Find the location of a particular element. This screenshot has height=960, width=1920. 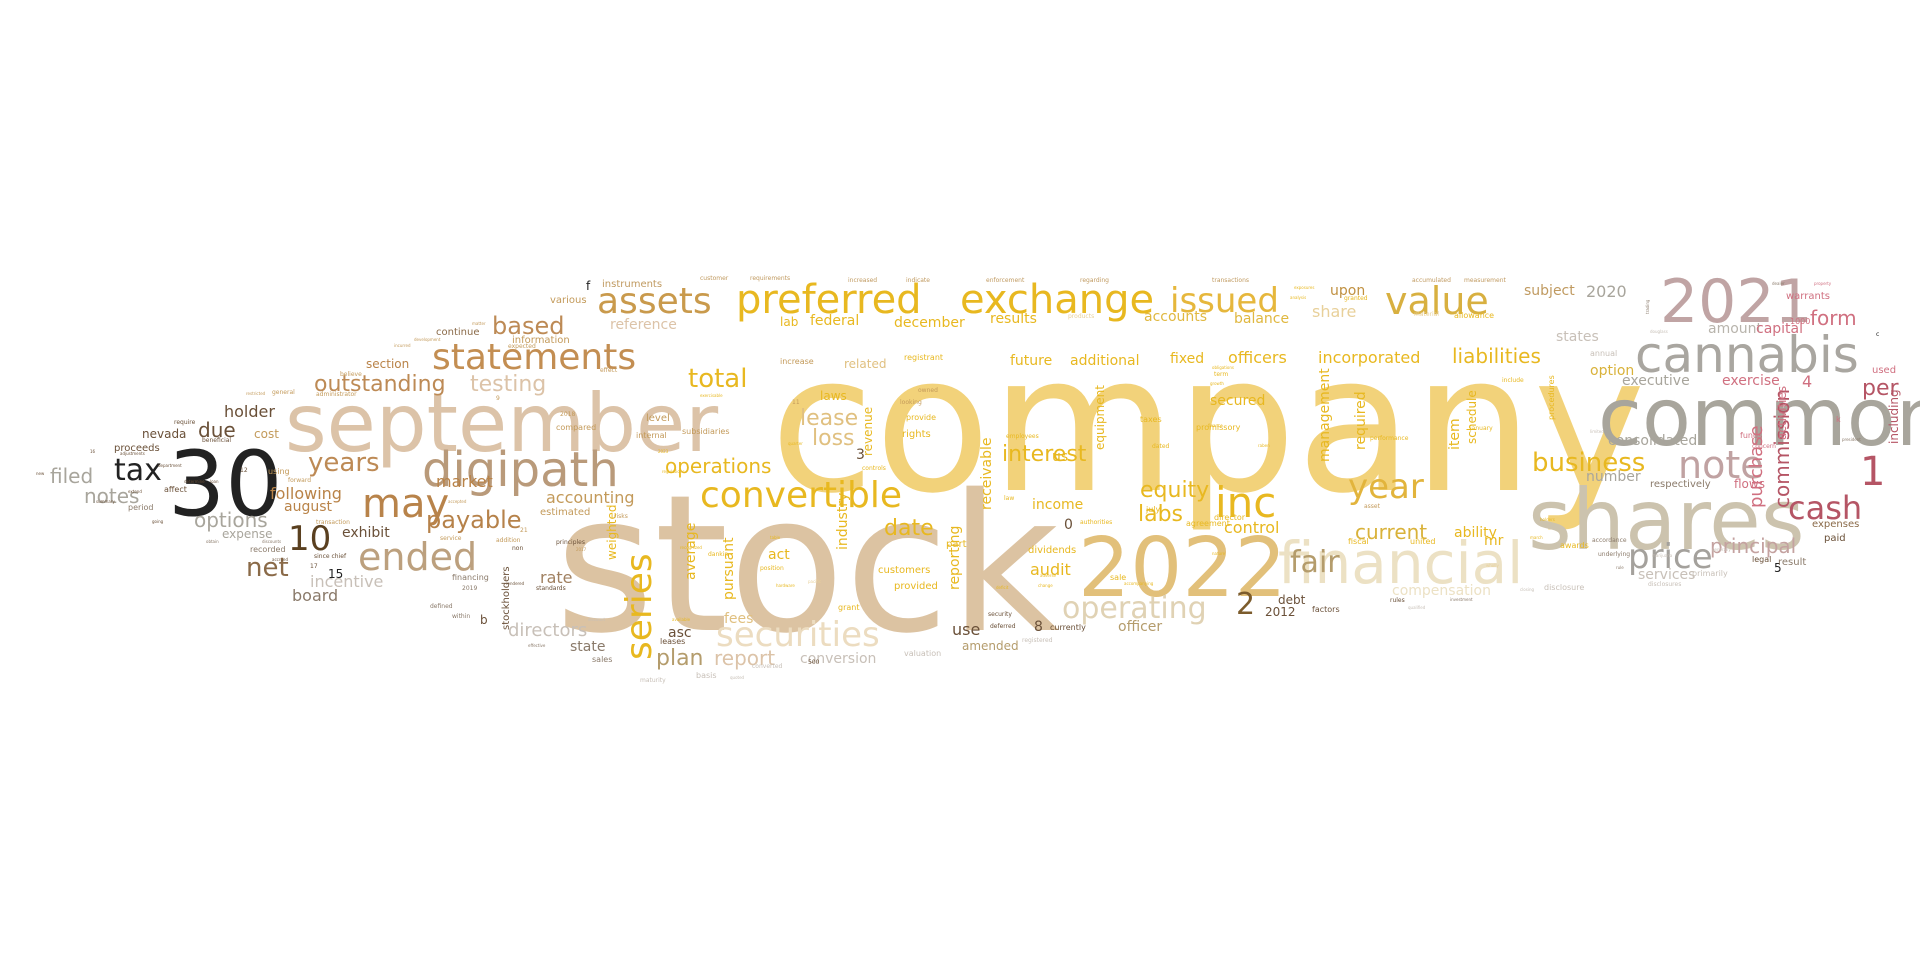

word-department: department is located at coordinates (170, 465).